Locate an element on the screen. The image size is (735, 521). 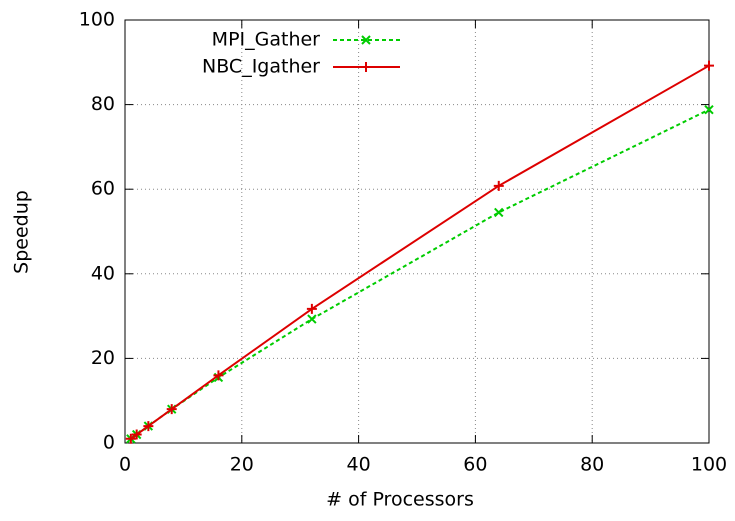
y-tick-label: 60 is located at coordinates (103, 189).